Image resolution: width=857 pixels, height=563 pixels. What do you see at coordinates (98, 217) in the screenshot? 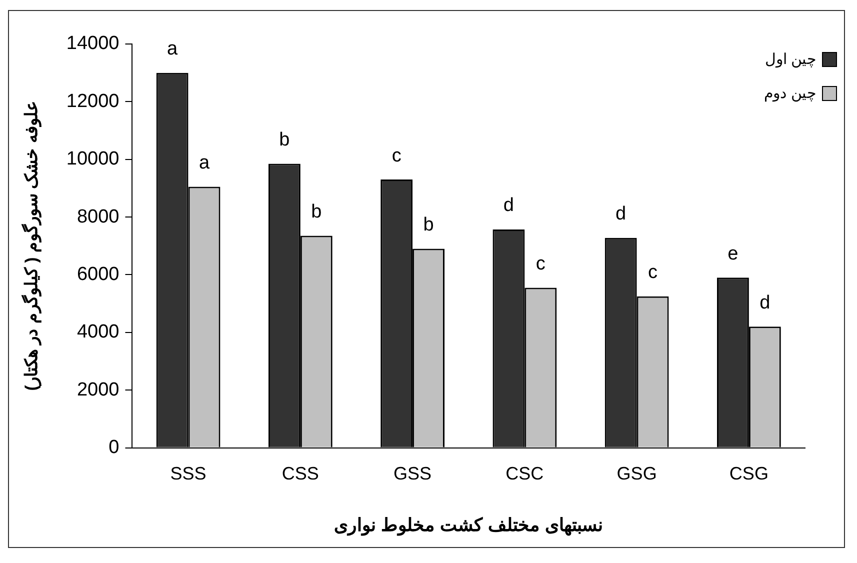
I see `y-tick-label: 8000` at bounding box center [98, 217].